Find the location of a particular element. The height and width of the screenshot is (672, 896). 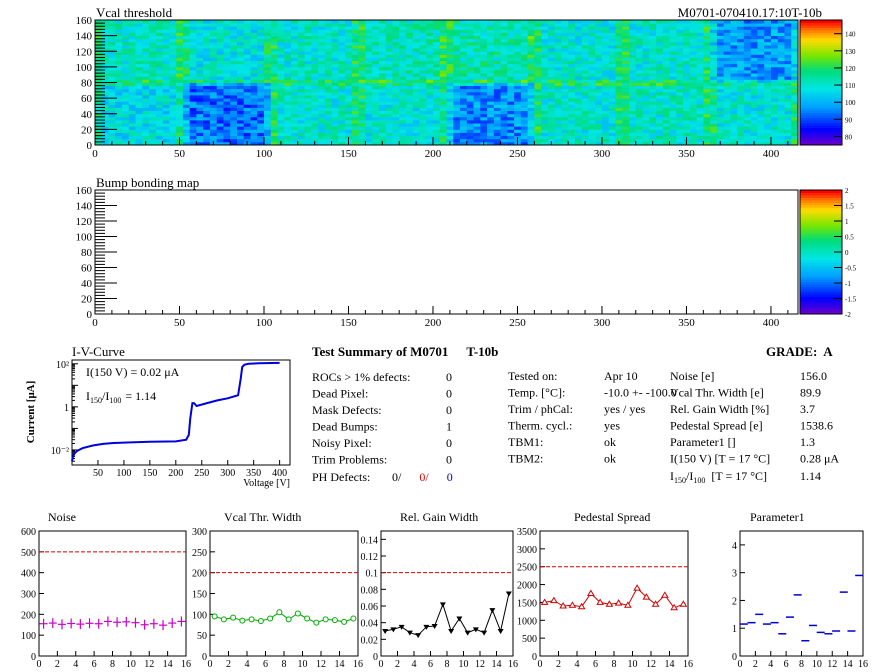

summary-left-label: ROCs > 1% defects: is located at coordinates (361, 377).